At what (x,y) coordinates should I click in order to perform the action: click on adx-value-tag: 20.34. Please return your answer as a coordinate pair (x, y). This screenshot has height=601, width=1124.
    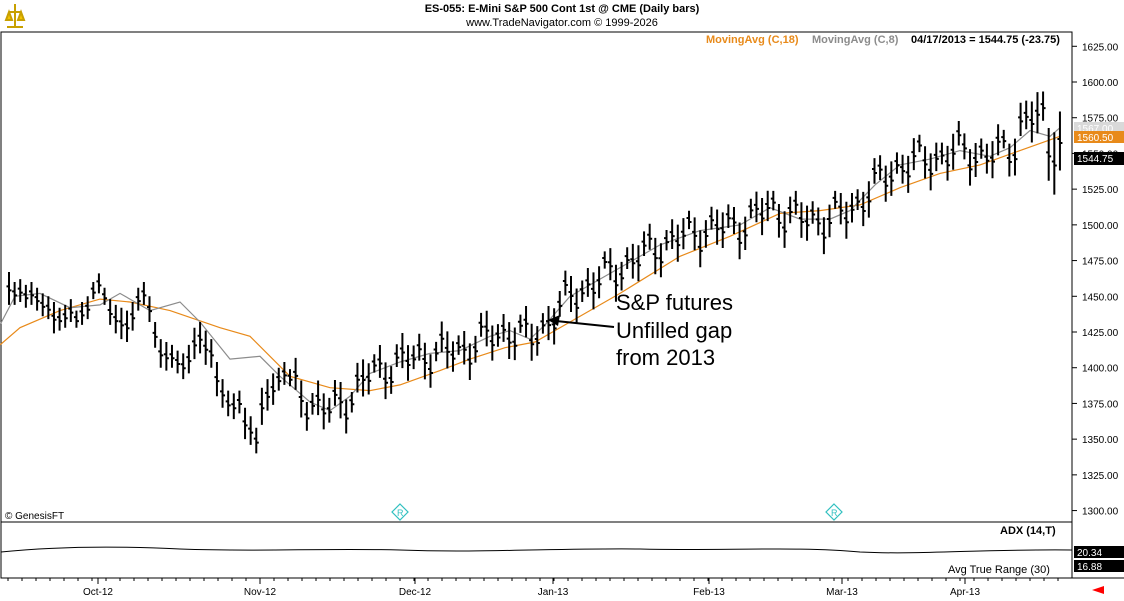
    Looking at the image, I should click on (1099, 552).